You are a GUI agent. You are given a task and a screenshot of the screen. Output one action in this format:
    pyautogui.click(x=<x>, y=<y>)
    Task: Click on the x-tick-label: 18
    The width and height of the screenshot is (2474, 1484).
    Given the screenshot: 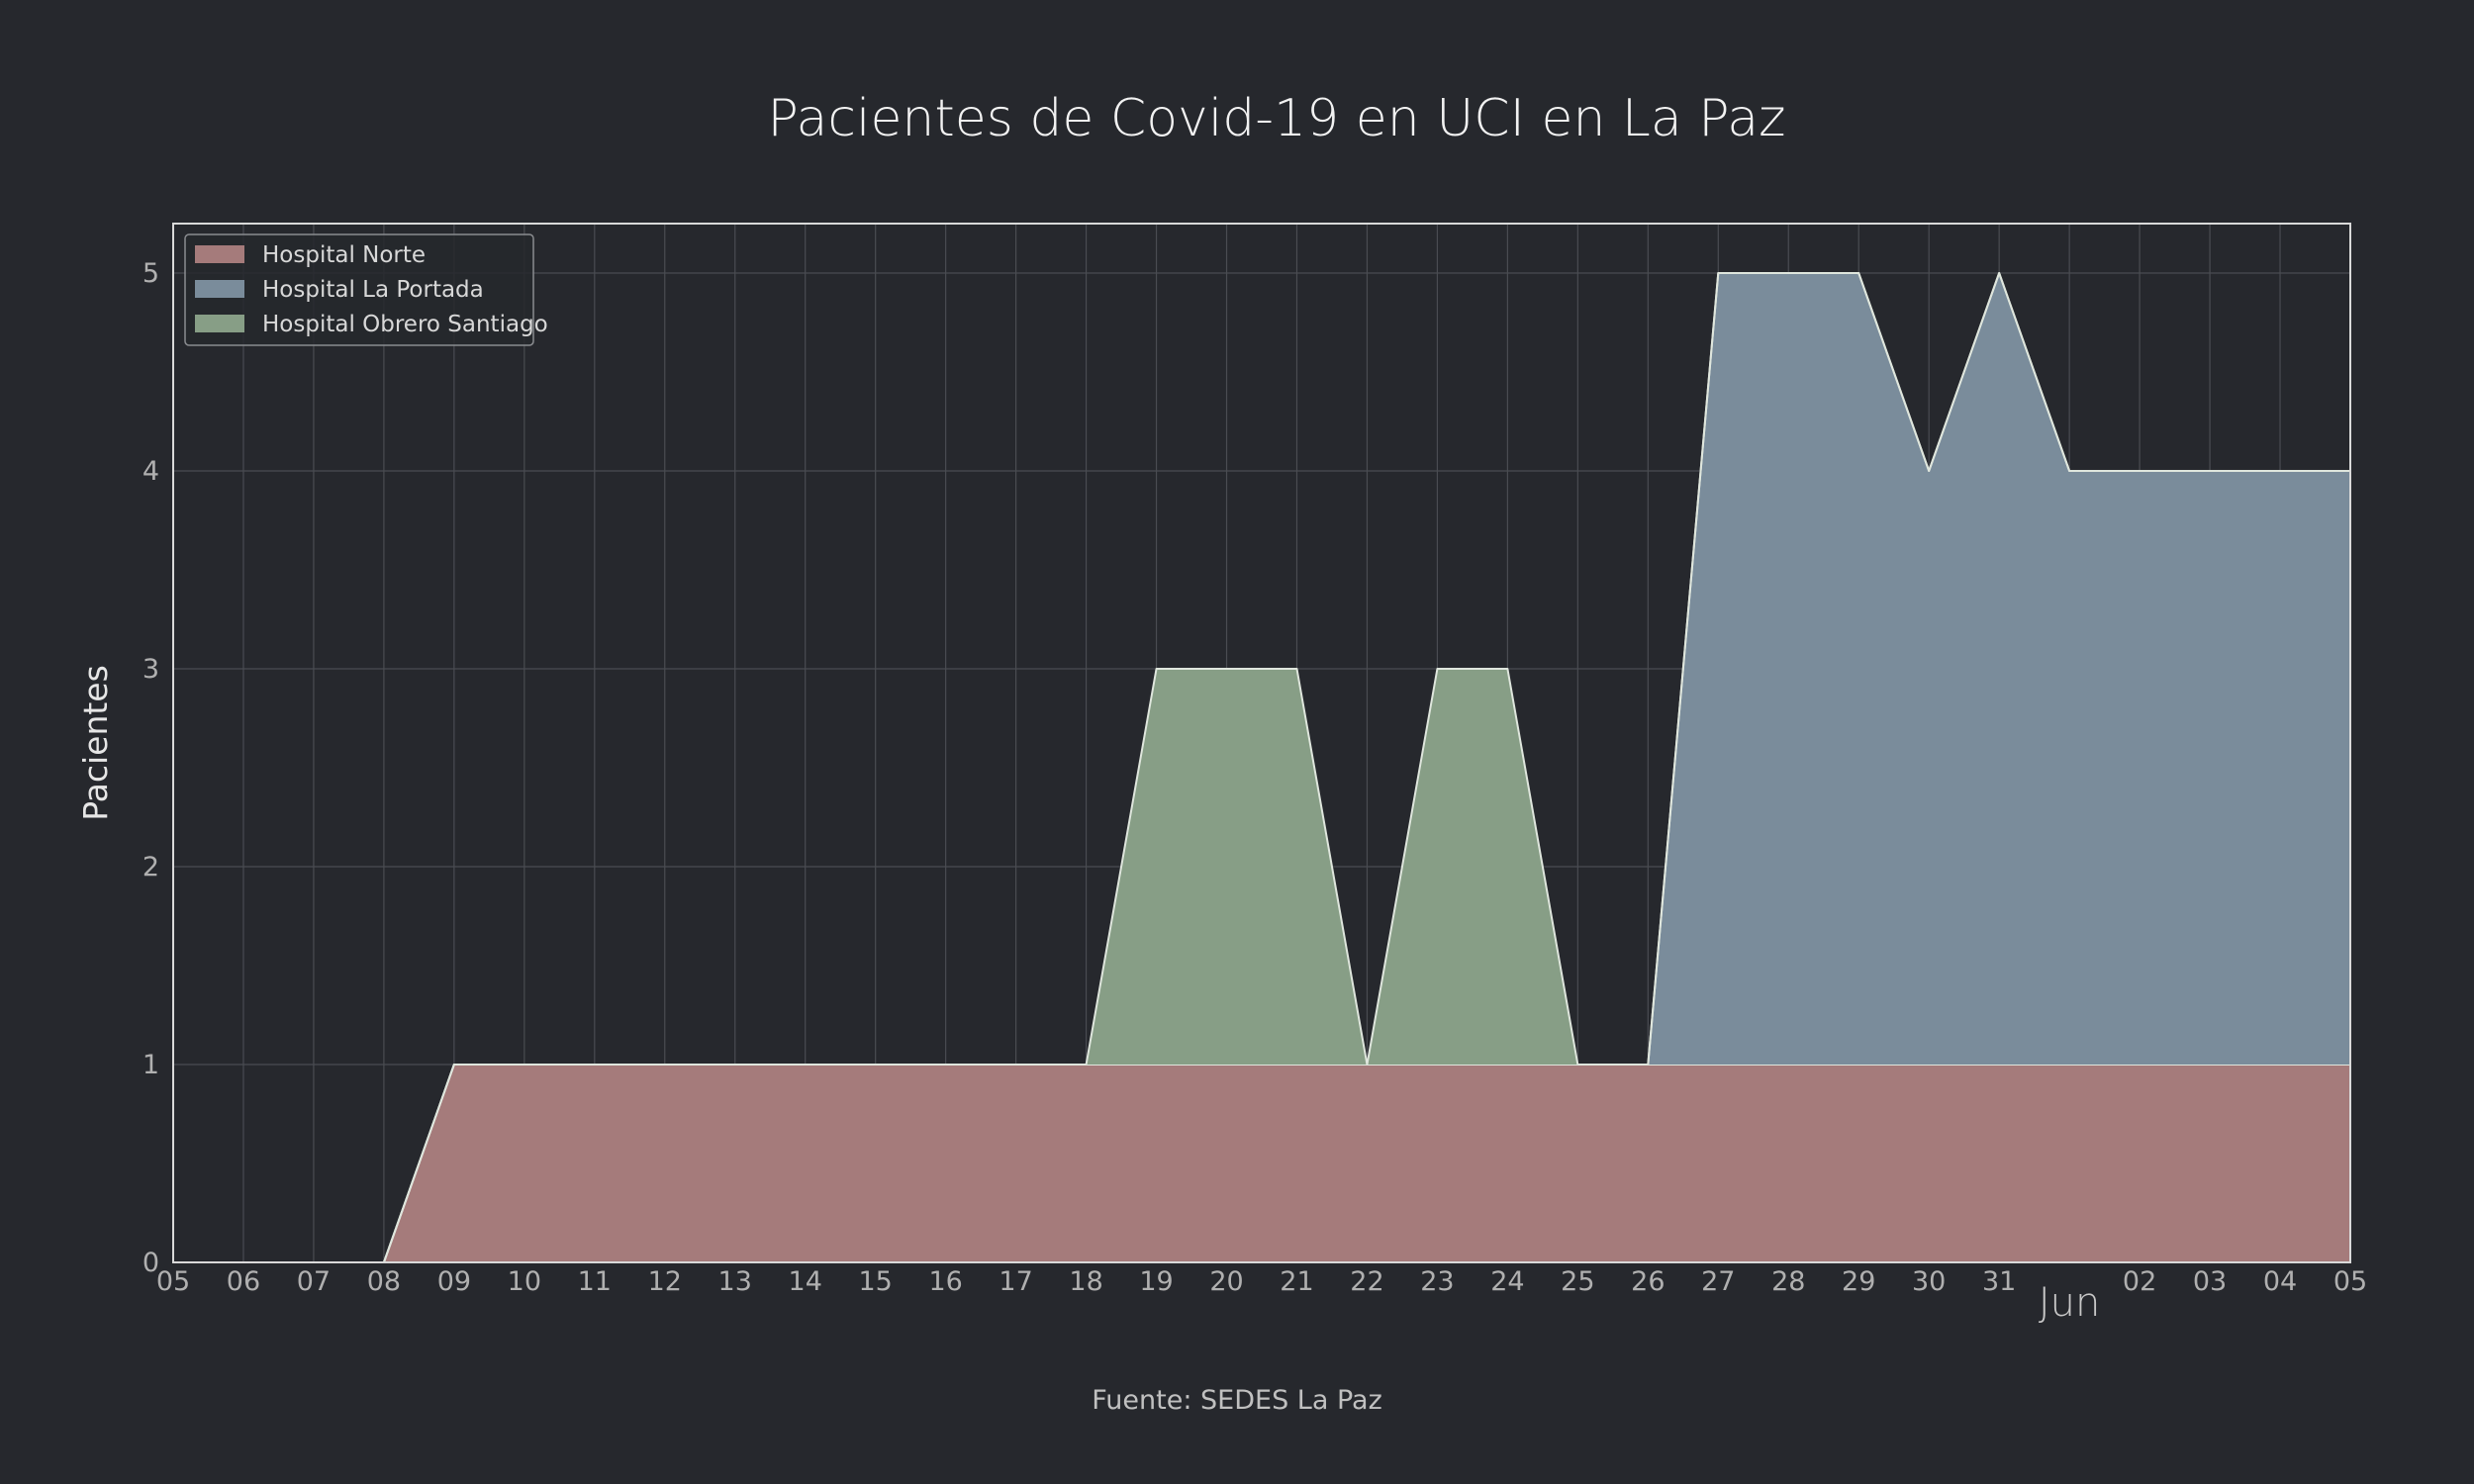 What is the action you would take?
    pyautogui.click(x=1086, y=1281)
    